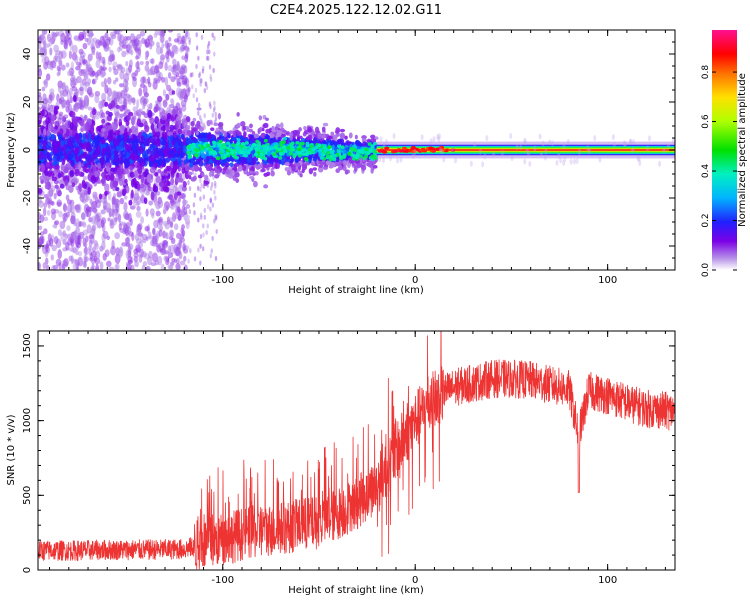 This screenshot has width=750, height=600. What do you see at coordinates (706, 171) in the screenshot?
I see `colorbar-tick-label: 0.4` at bounding box center [706, 171].